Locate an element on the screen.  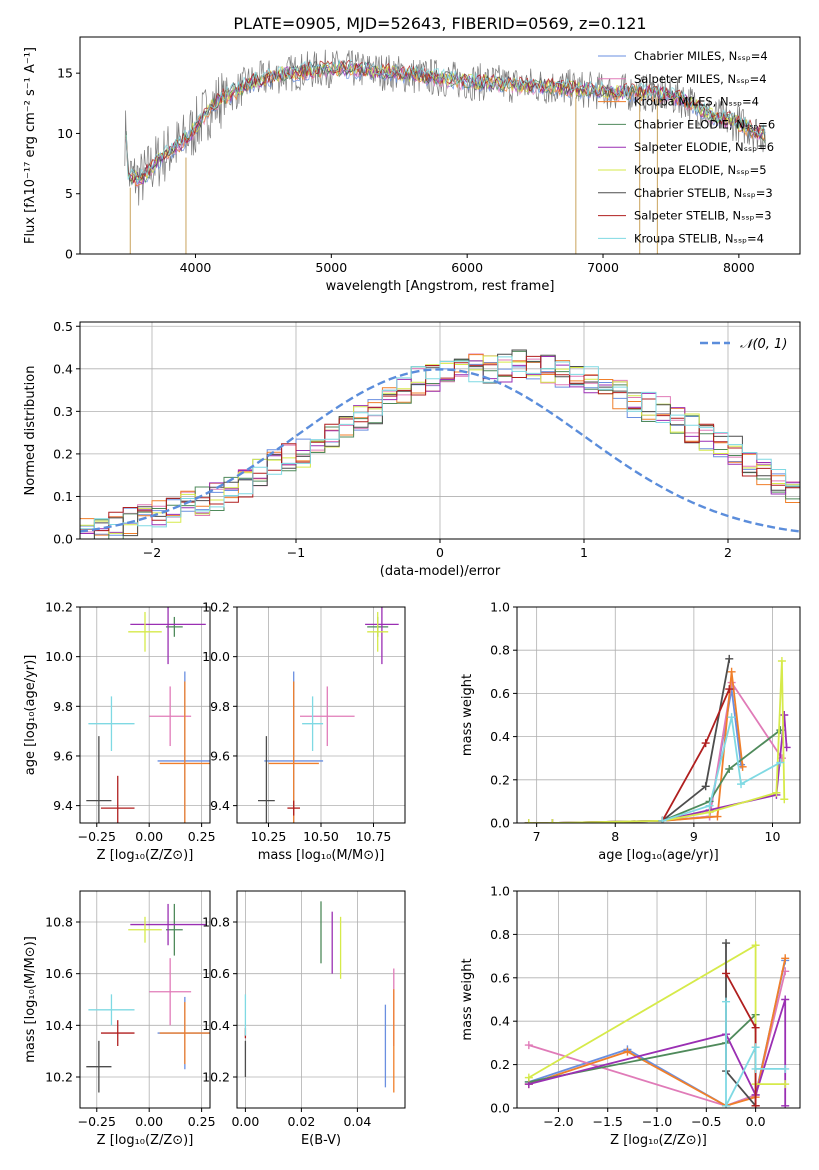
x-tick-label: −0.25 is located at coordinates (97, 1121).